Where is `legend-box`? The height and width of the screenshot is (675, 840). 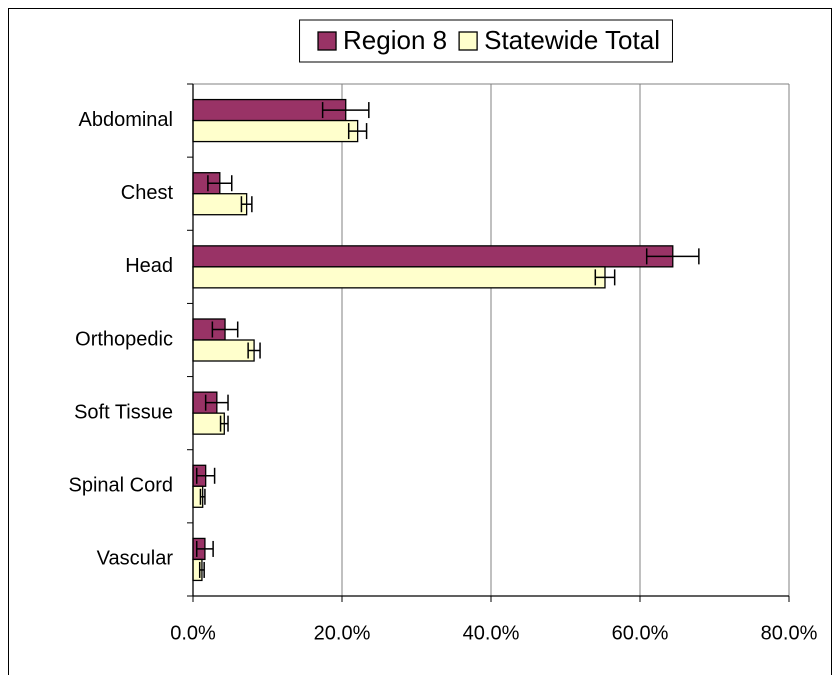
legend-box is located at coordinates (486, 41).